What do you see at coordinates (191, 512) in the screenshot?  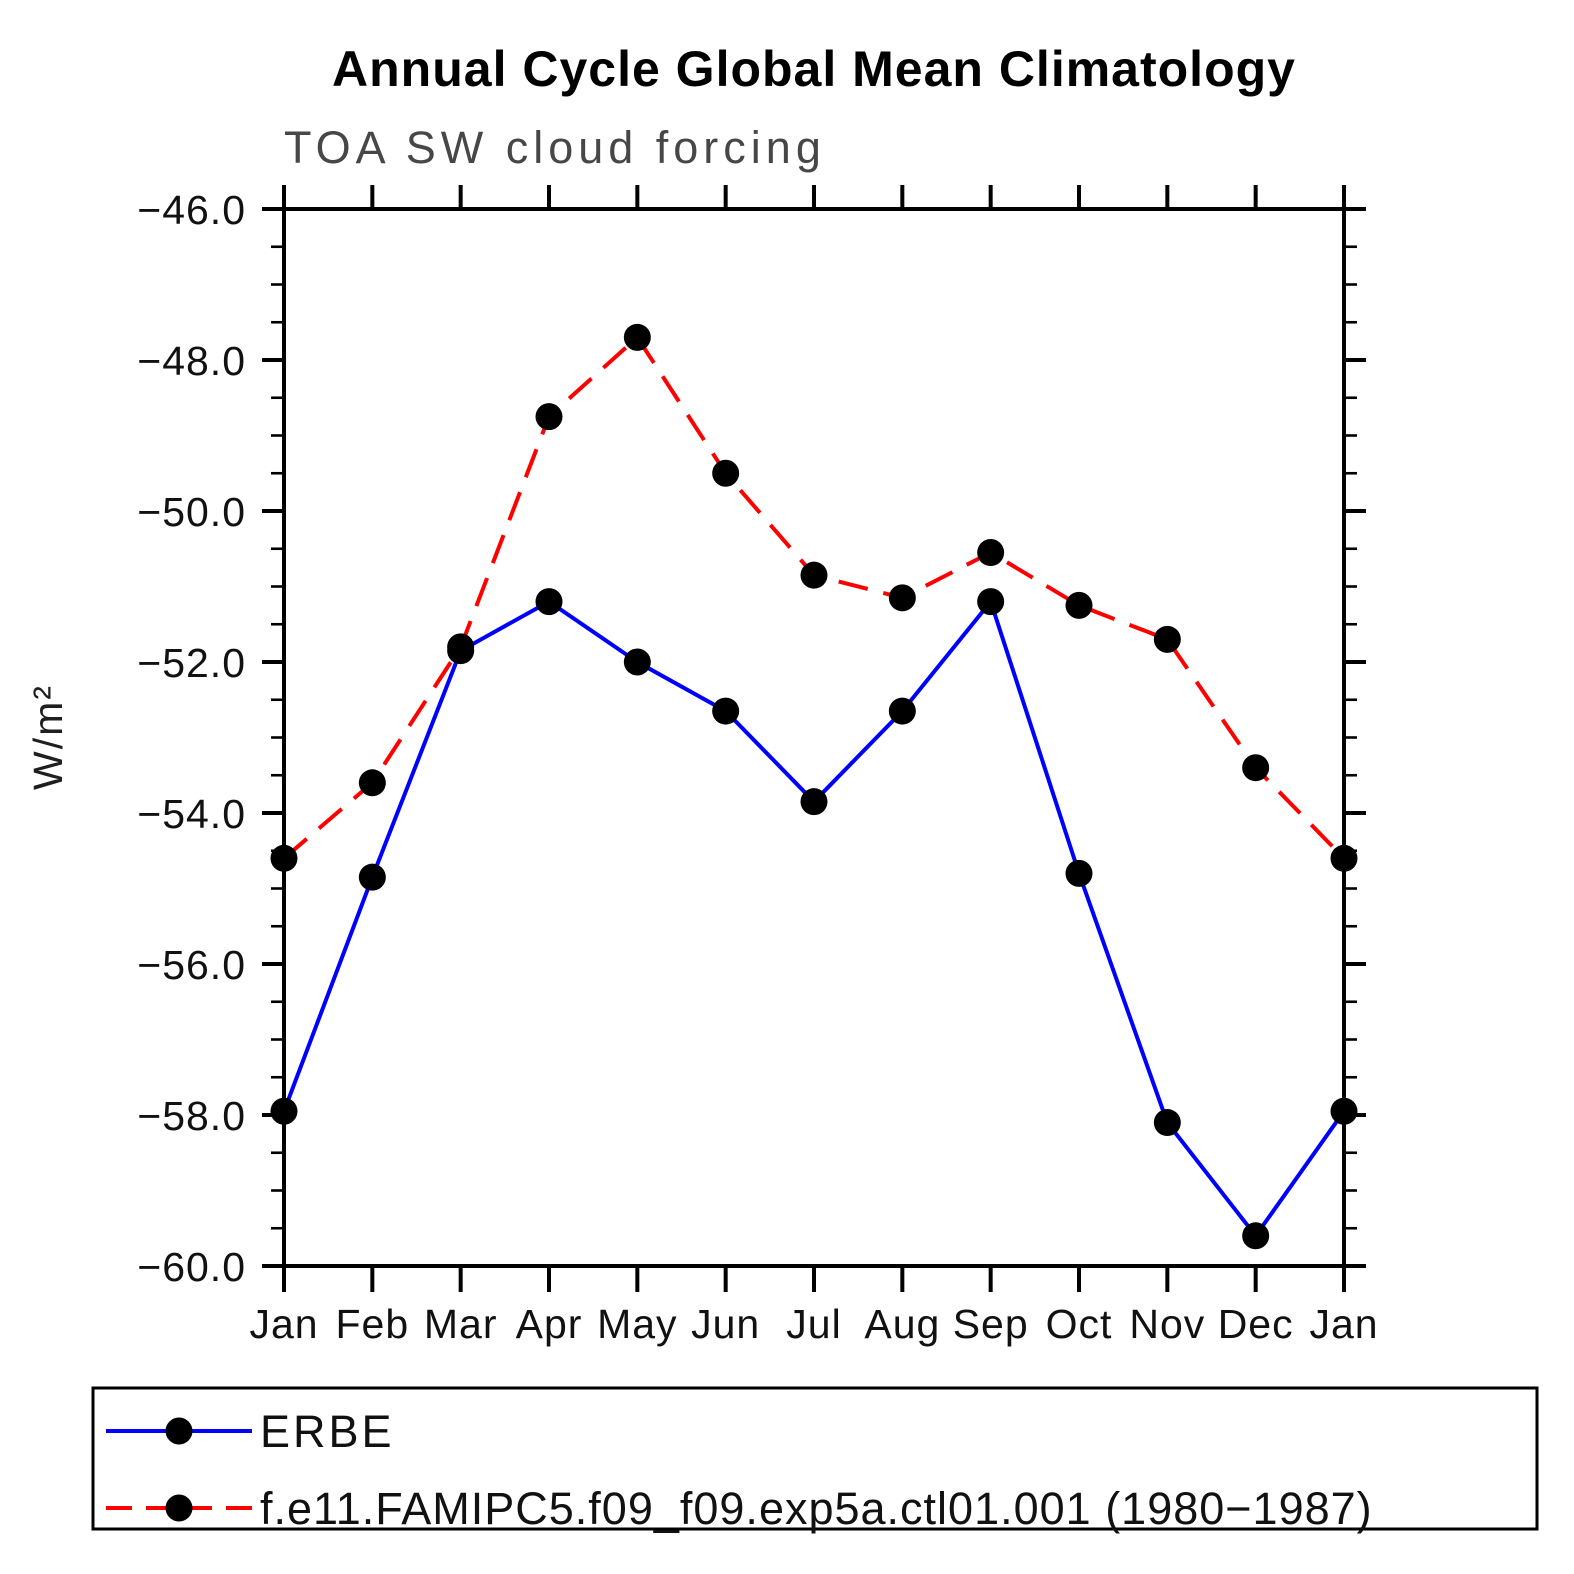 I see `y-tick-label: −50.0` at bounding box center [191, 512].